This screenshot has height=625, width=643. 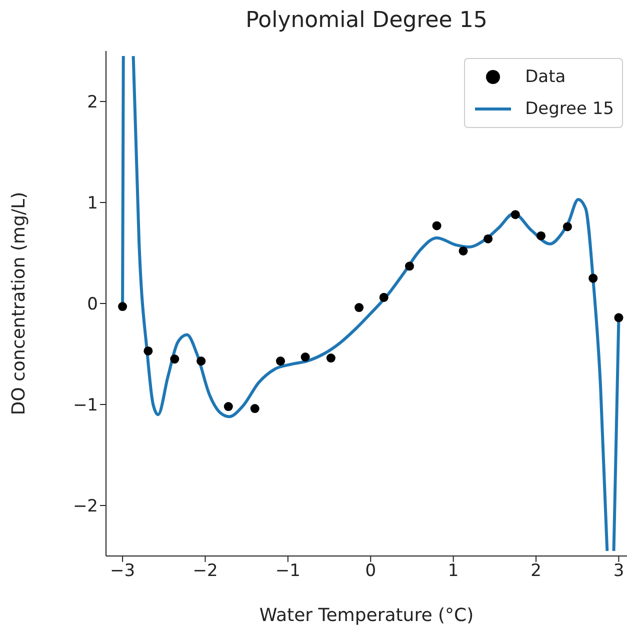 I want to click on y-tick-label: 0, so click(x=92, y=304).